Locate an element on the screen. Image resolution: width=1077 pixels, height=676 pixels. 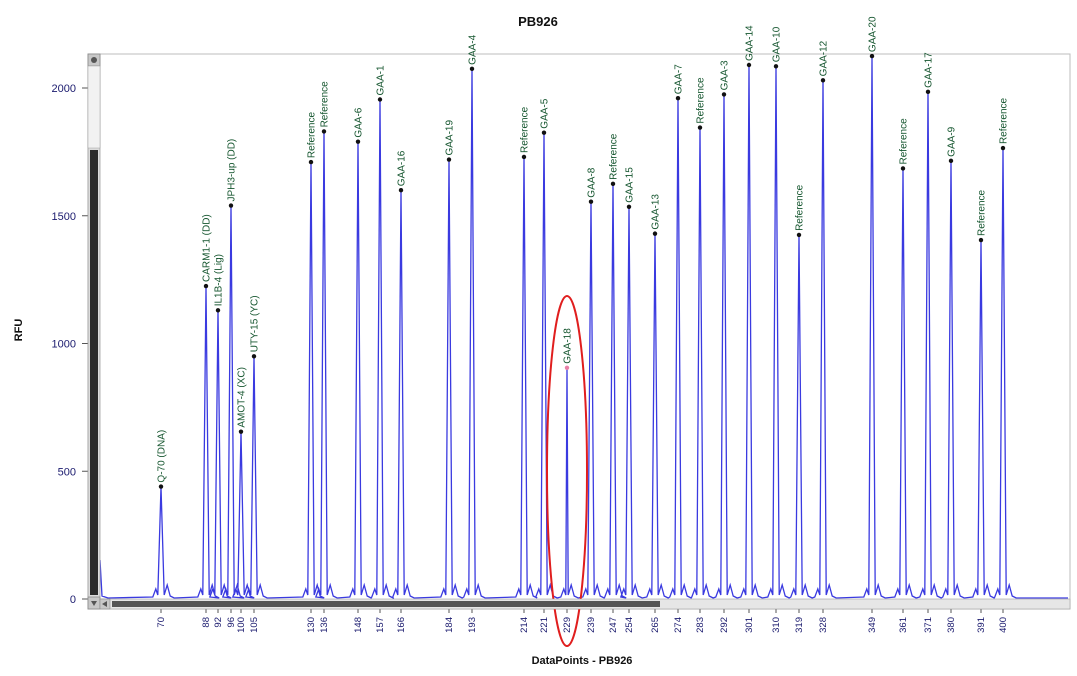
y-tick-label: 0 is located at coordinates (73, 600).